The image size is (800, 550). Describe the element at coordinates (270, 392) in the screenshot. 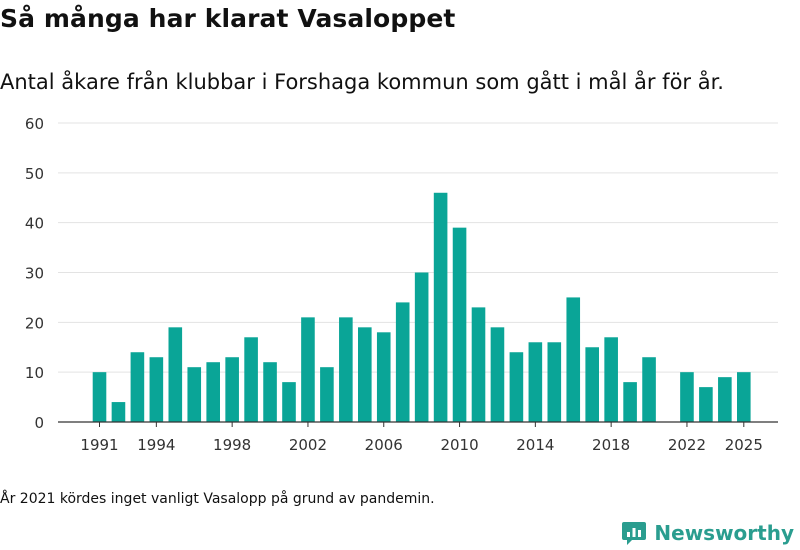

I see `bar-2000` at that location.